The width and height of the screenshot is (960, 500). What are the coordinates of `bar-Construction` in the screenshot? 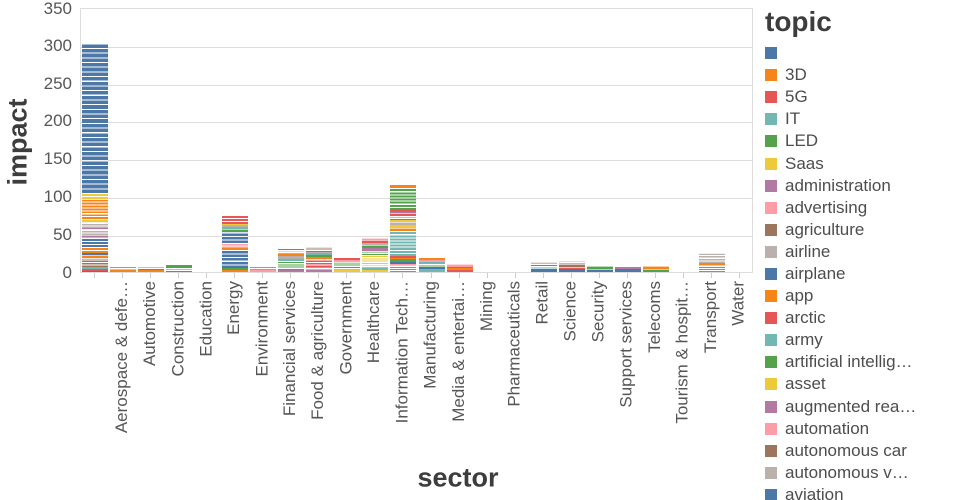 It's located at (179, 139).